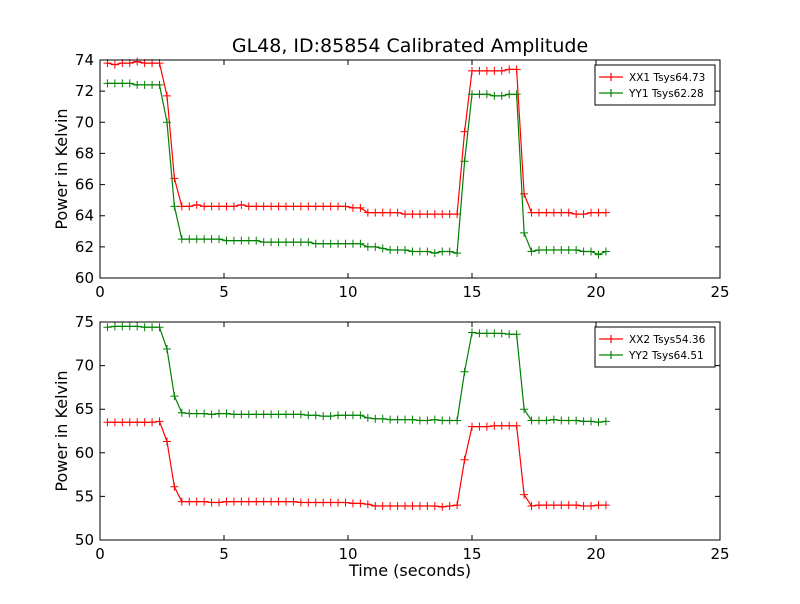 Image resolution: width=800 pixels, height=604 pixels. What do you see at coordinates (655, 85) in the screenshot?
I see `top-legend: XX1 Tsys64.73 YY1 Tsys62.28` at bounding box center [655, 85].